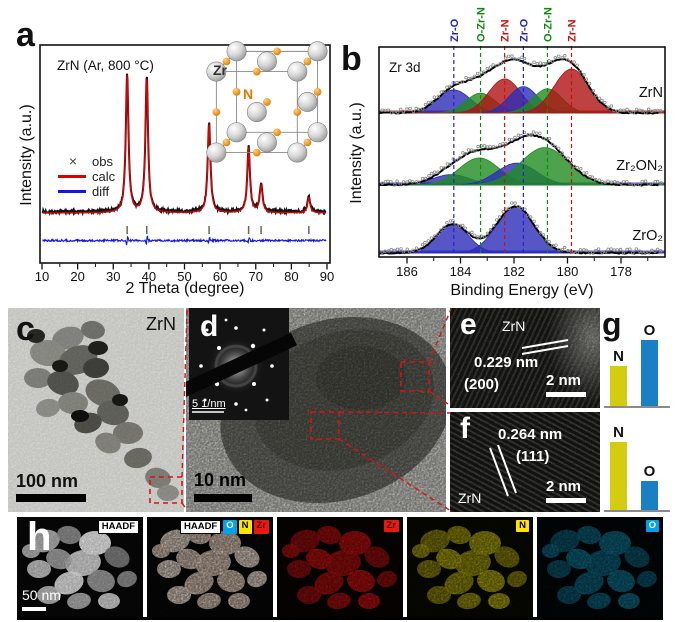  I want to click on xrd-ylabel: Intensity (a.u.), so click(26, 155).